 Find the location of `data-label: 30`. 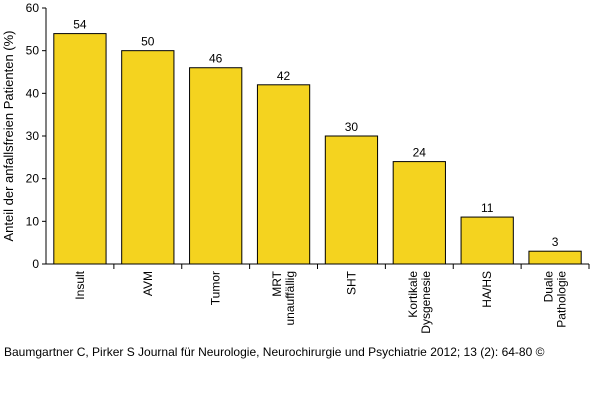

data-label: 30 is located at coordinates (352, 127).